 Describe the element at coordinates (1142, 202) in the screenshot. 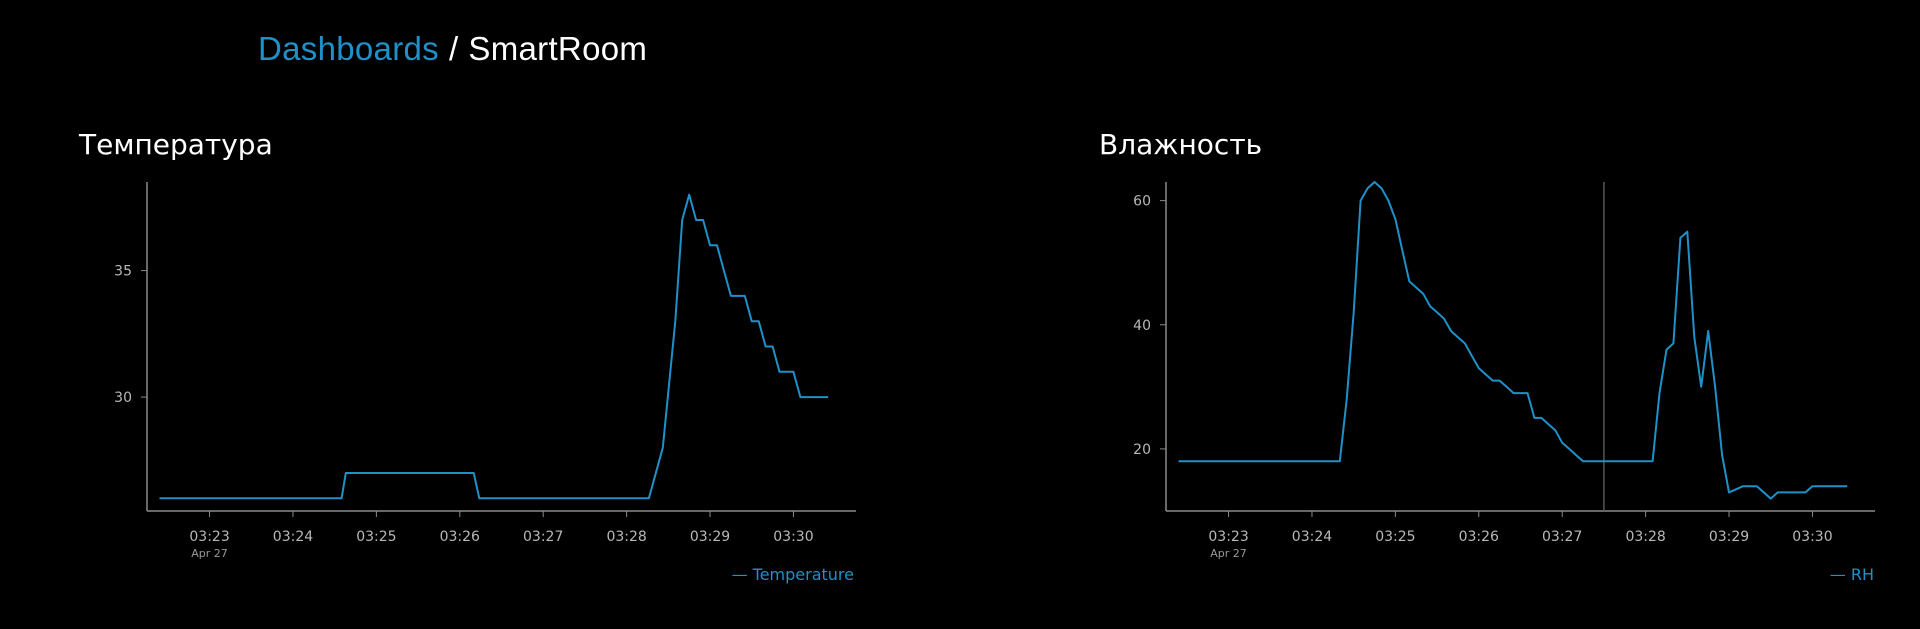

I see `y-tick-label: 60` at that location.